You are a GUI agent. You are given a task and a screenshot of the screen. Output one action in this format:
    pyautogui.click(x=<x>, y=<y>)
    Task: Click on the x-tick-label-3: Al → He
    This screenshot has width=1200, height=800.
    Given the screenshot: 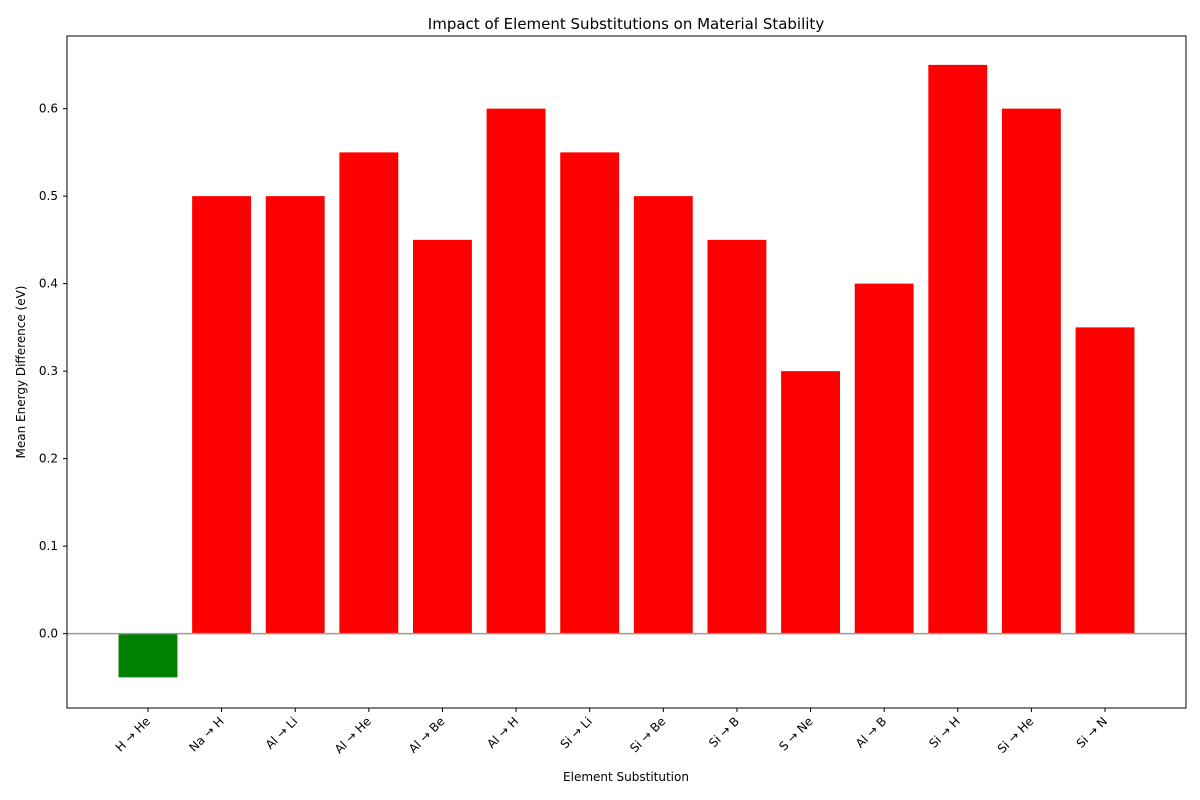 What is the action you would take?
    pyautogui.click(x=353, y=735)
    